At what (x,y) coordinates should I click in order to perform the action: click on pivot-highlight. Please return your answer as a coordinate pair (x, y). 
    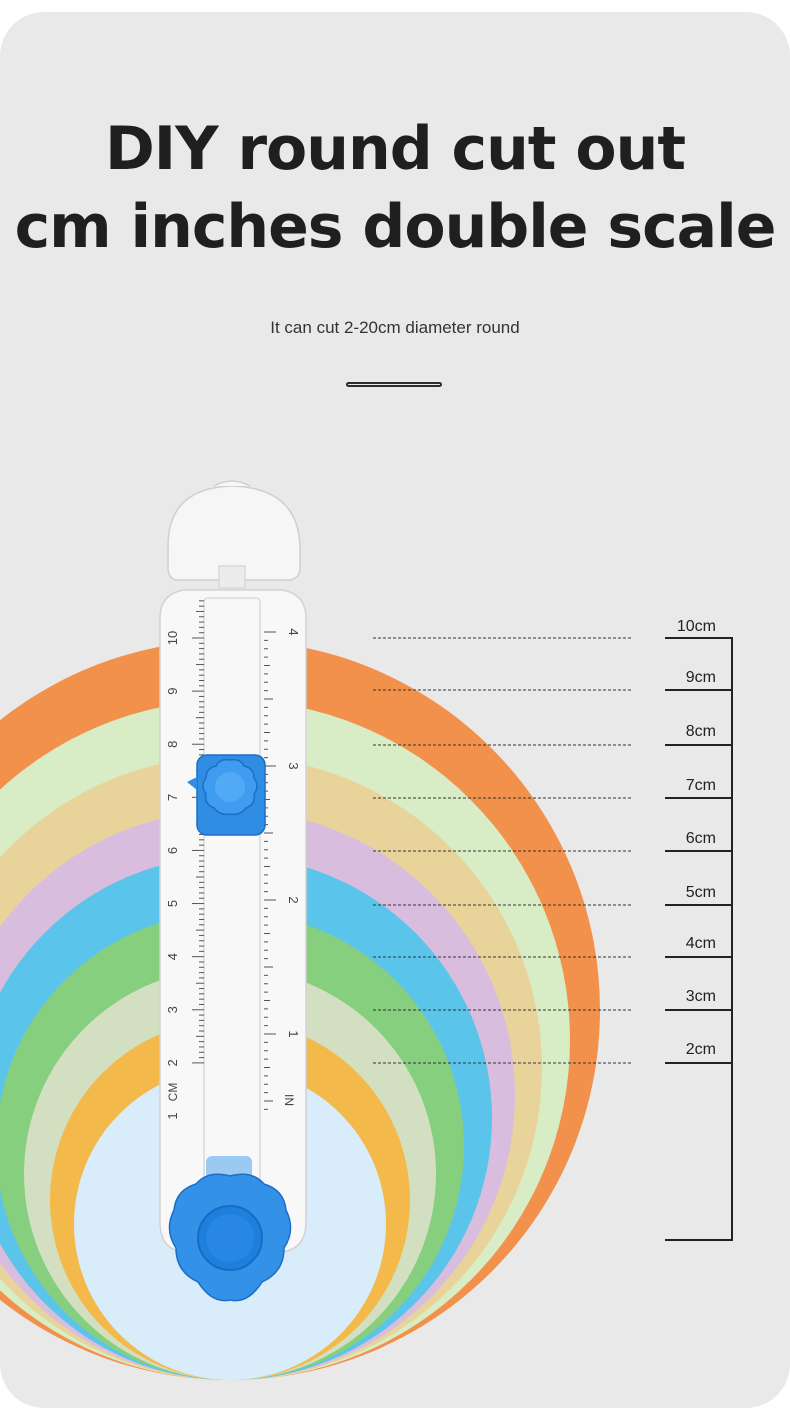
    Looking at the image, I should click on (230, 1238).